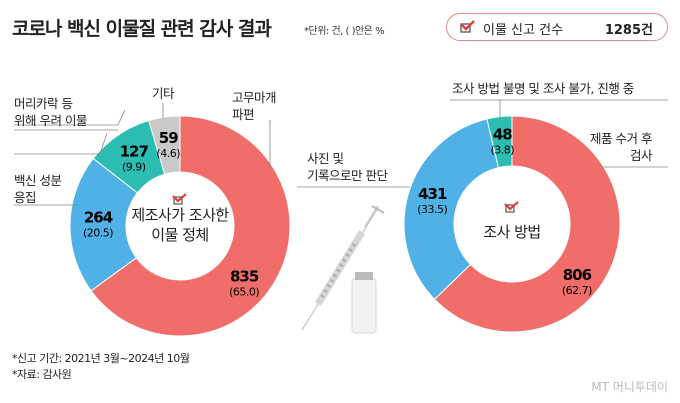  What do you see at coordinates (629, 387) in the screenshot?
I see `logo: MT 머니투데이` at bounding box center [629, 387].